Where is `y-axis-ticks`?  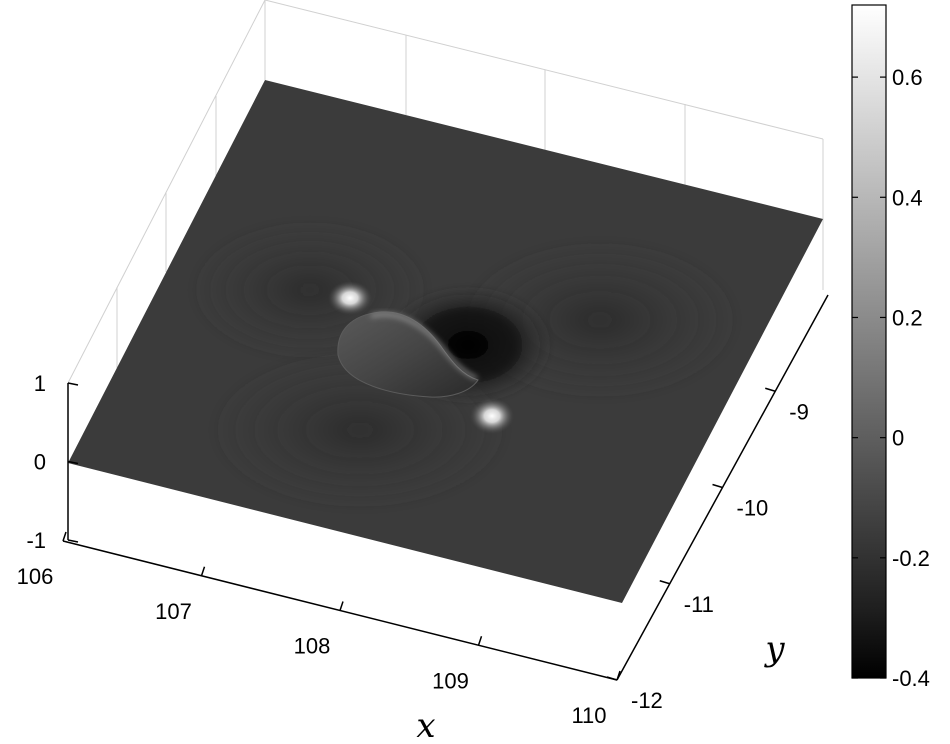 y-axis-ticks is located at coordinates (691, 534).